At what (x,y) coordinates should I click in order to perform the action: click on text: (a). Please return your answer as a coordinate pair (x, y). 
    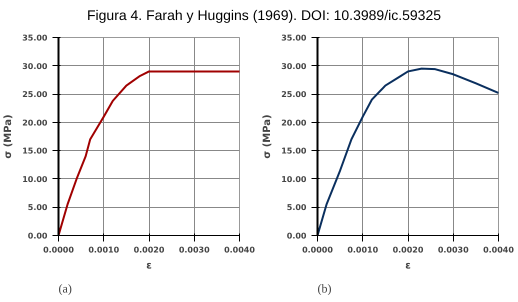
    Looking at the image, I should click on (65, 289).